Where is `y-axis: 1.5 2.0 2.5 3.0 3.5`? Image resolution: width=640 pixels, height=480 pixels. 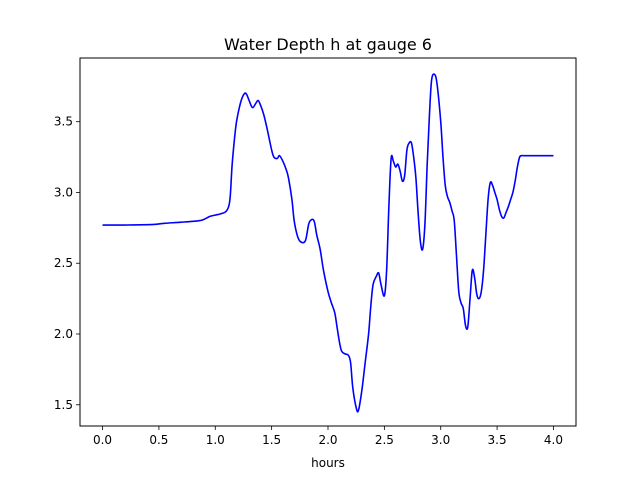
y-axis: 1.5 2.0 2.5 3.0 3.5 is located at coordinates (67, 263).